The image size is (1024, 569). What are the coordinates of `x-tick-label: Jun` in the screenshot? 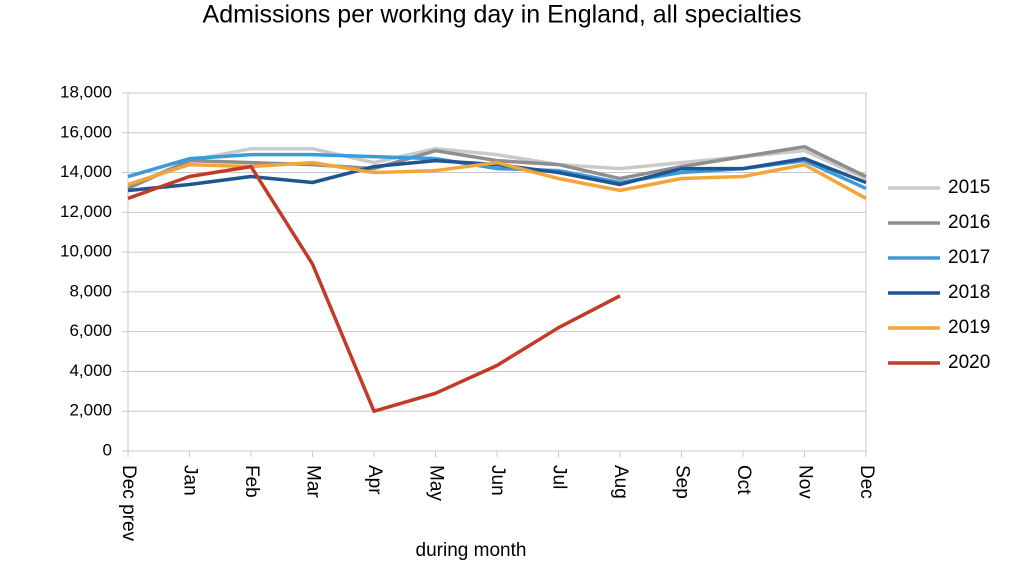 It's located at (497, 480).